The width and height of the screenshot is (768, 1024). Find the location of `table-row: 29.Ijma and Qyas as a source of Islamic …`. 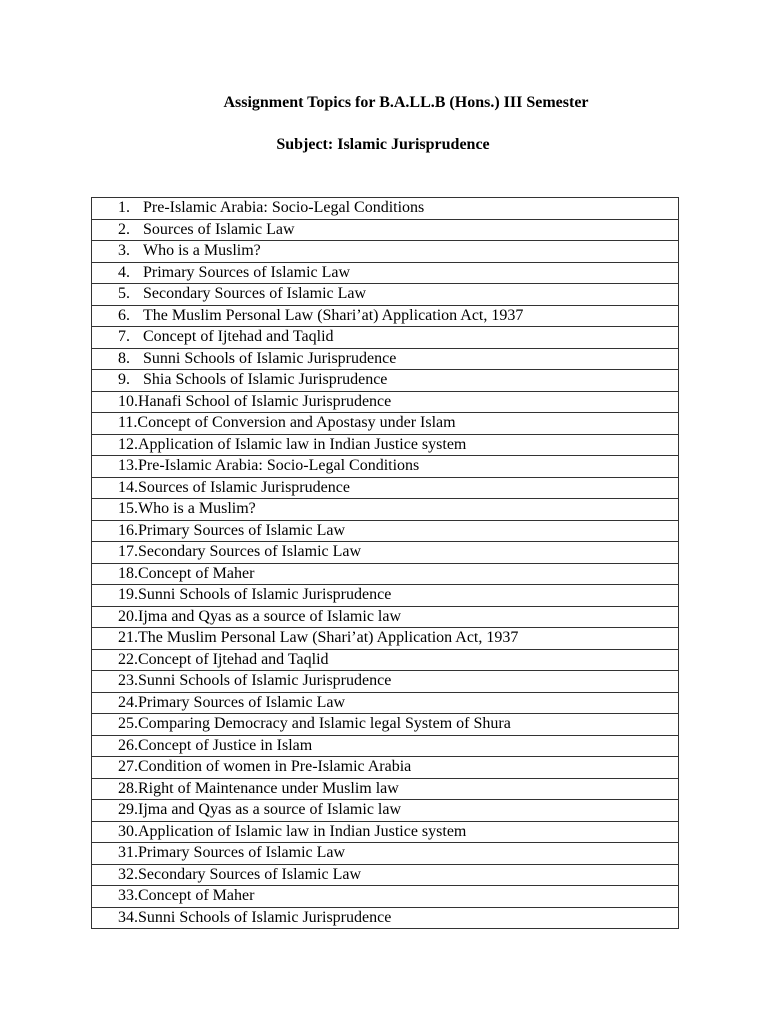

table-row: 29.Ijma and Qyas as a source of Islamic … is located at coordinates (385, 810).